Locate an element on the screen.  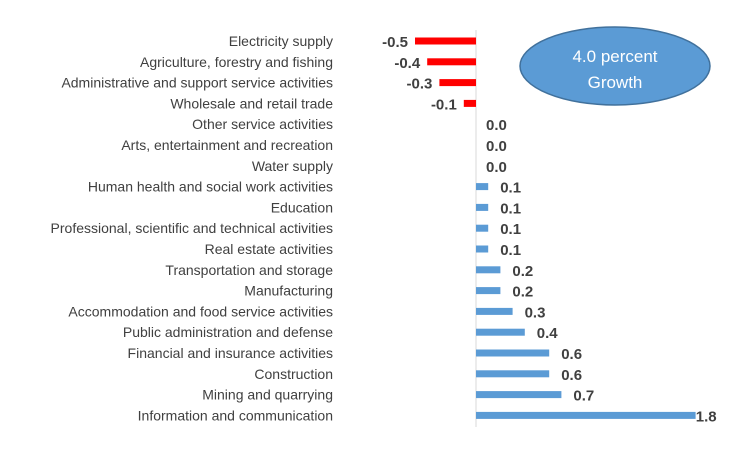
category-label: Arts, entertainment and recreation is located at coordinates (227, 145).